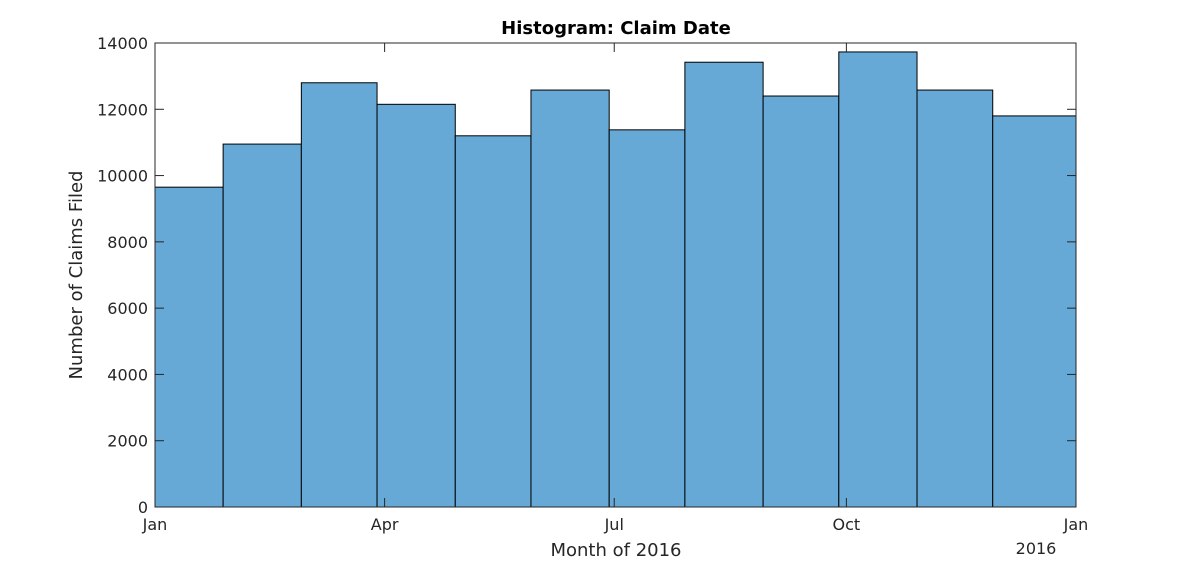 The width and height of the screenshot is (1190, 570). Describe the element at coordinates (76, 275) in the screenshot. I see `y-axis-label: Number of Claims Filed` at that location.